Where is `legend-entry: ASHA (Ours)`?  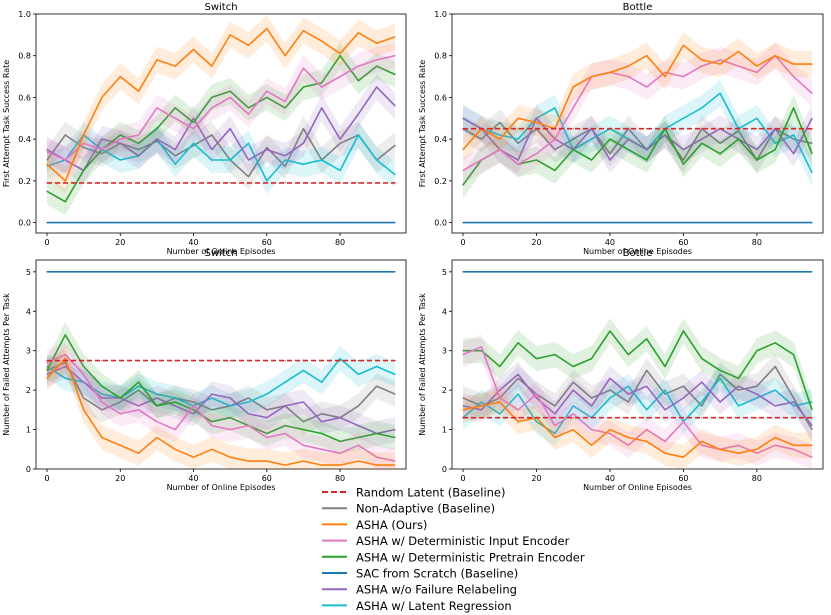
legend-entry: ASHA (Ours) is located at coordinates (374, 525).